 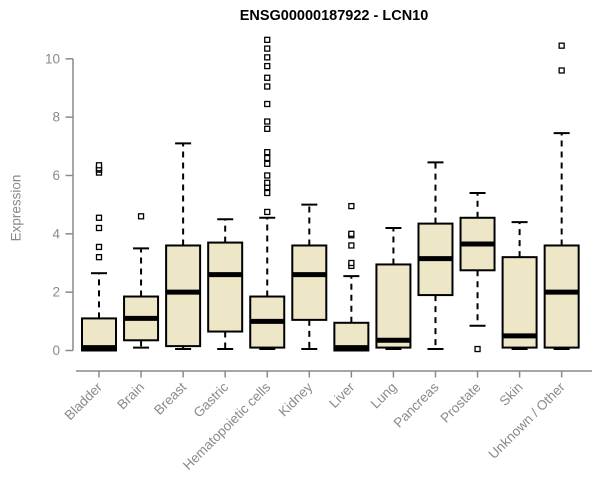 What do you see at coordinates (435, 256) in the screenshot?
I see `box-group-pancreas` at bounding box center [435, 256].